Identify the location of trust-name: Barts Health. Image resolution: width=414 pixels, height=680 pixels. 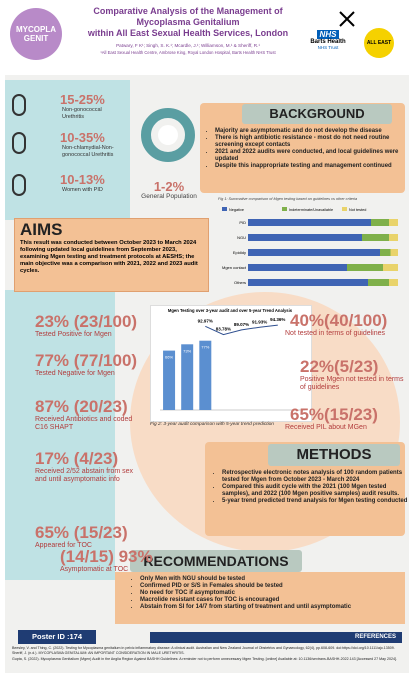
(328, 42).